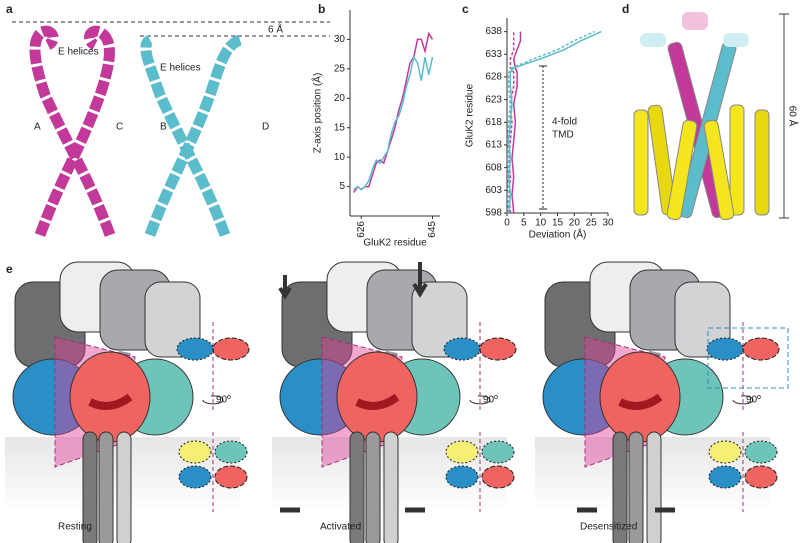 This screenshot has height=543, width=800. Describe the element at coordinates (493, 145) in the screenshot. I see `y-tick-label: 613` at that location.